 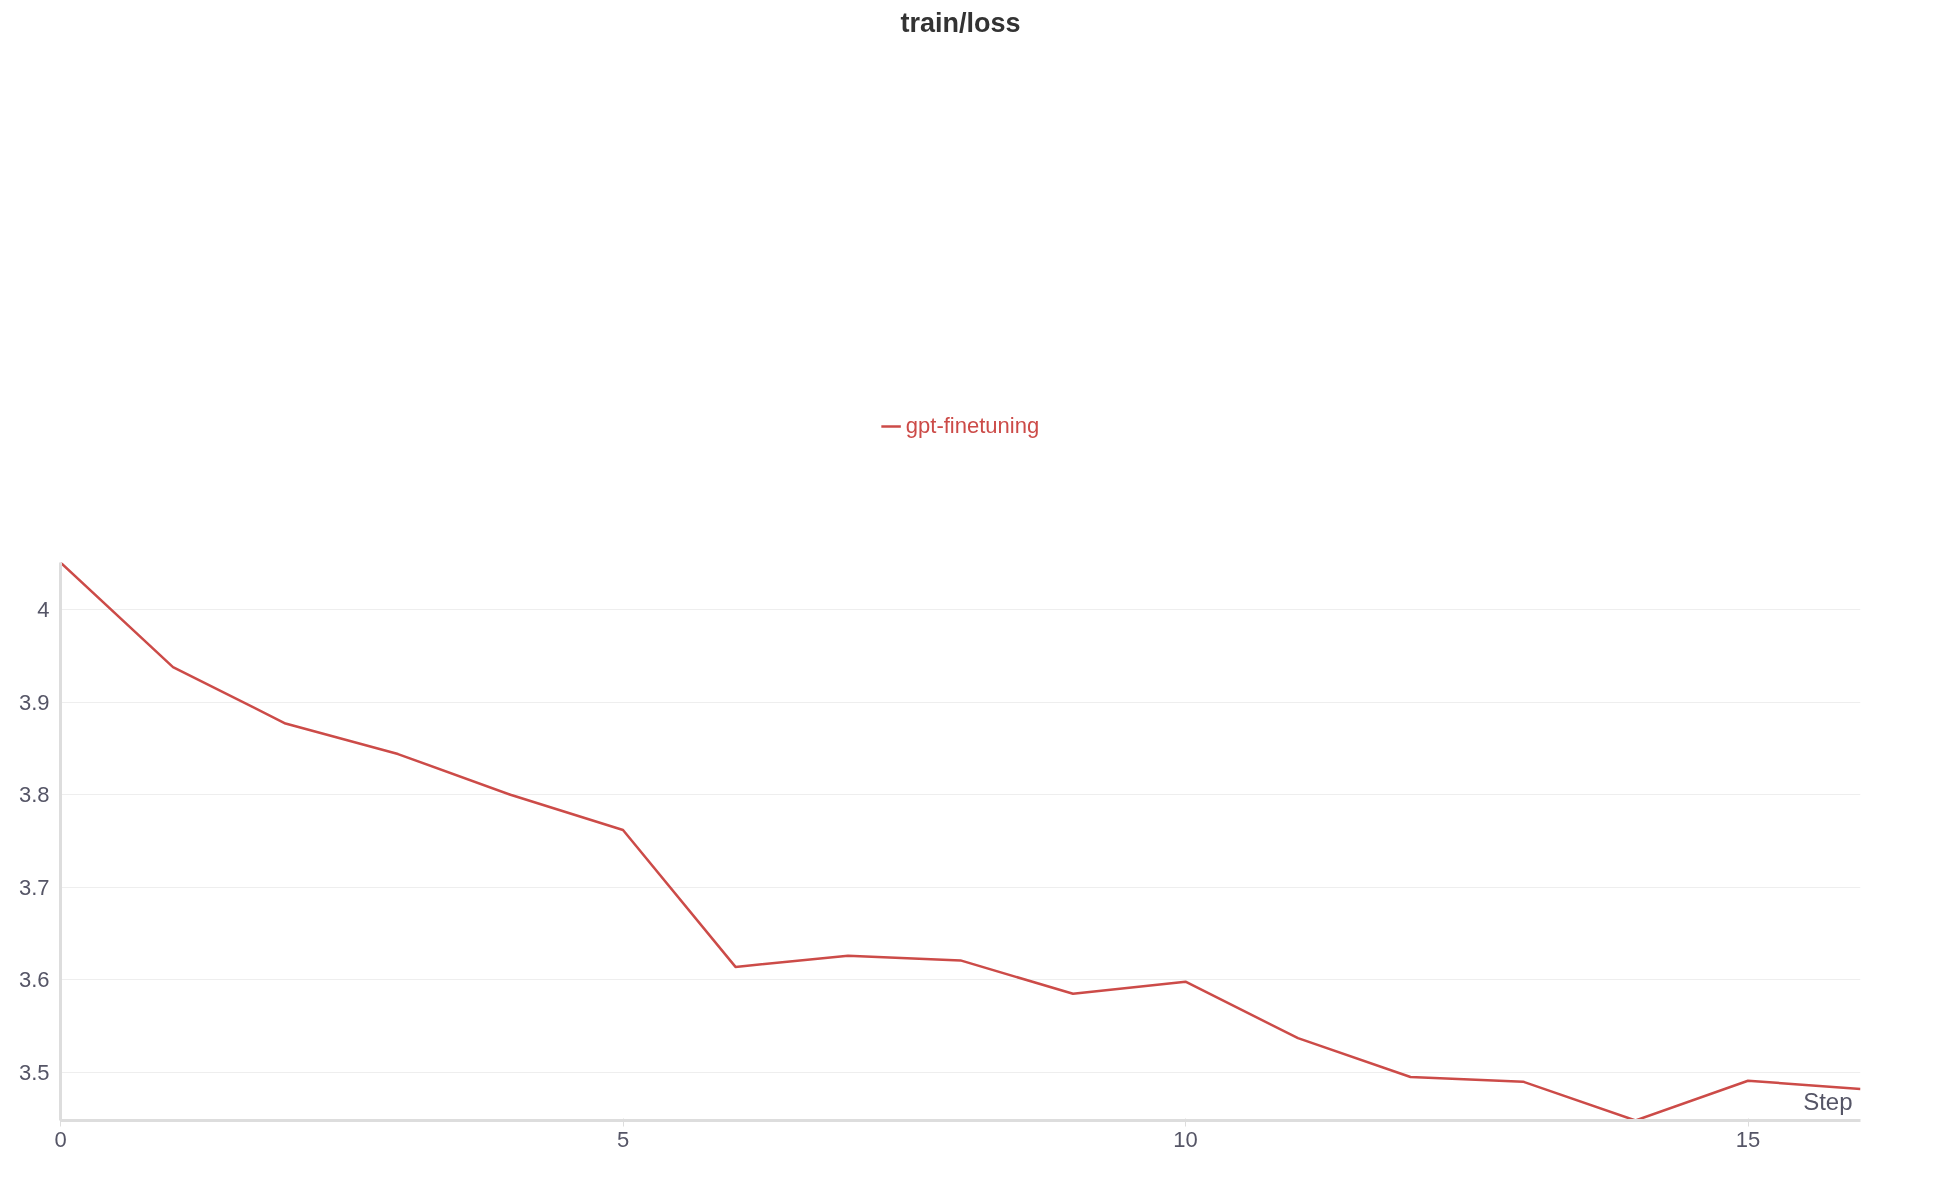 What do you see at coordinates (1185, 1139) in the screenshot?
I see `x-tick-label: 10` at bounding box center [1185, 1139].